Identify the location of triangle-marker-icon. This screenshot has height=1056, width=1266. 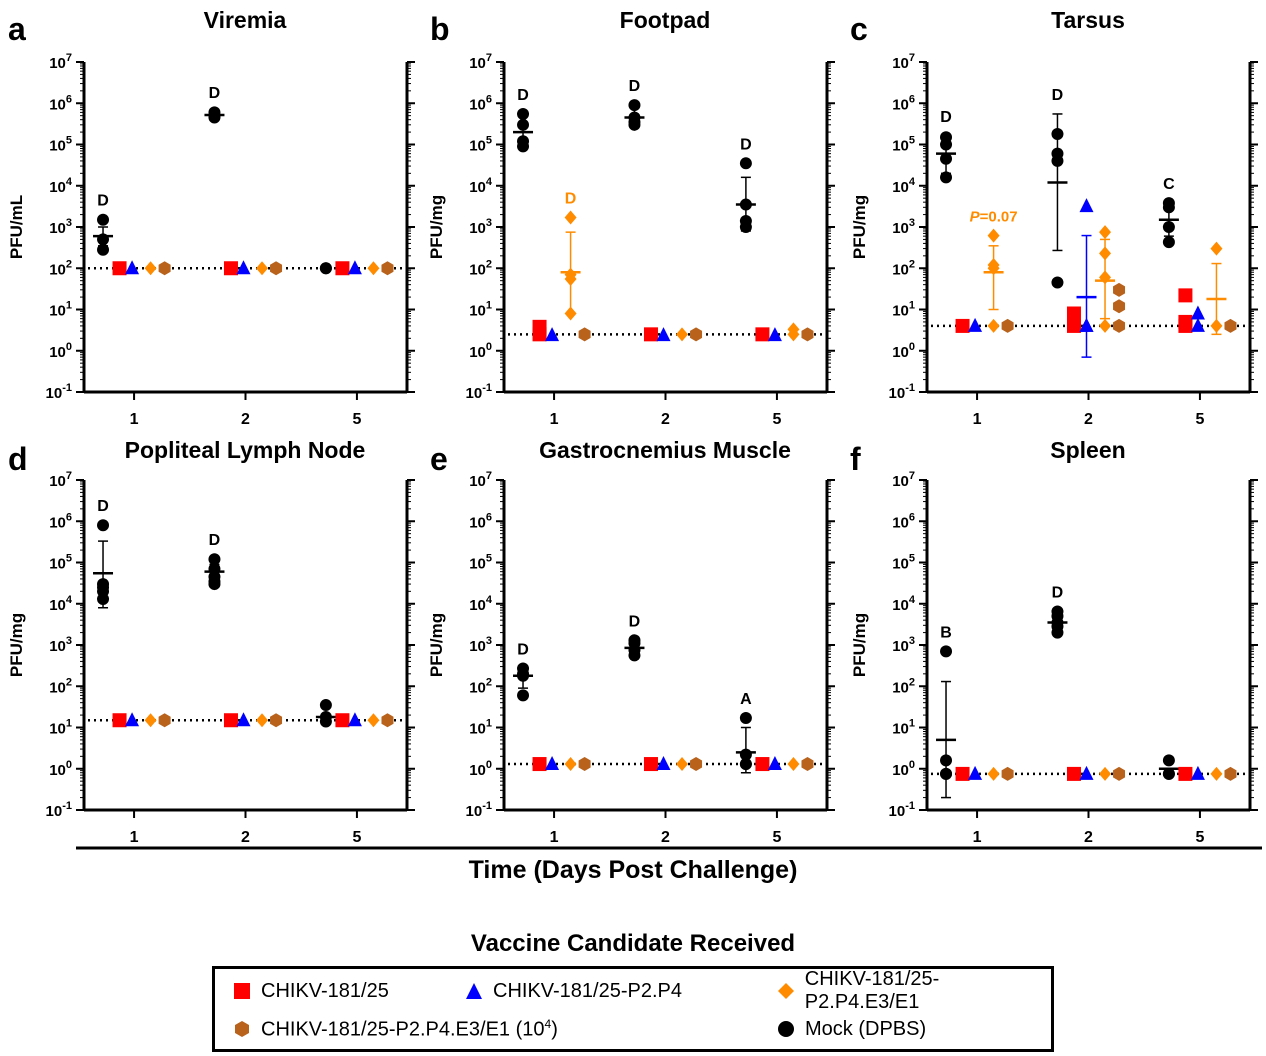
(474, 991).